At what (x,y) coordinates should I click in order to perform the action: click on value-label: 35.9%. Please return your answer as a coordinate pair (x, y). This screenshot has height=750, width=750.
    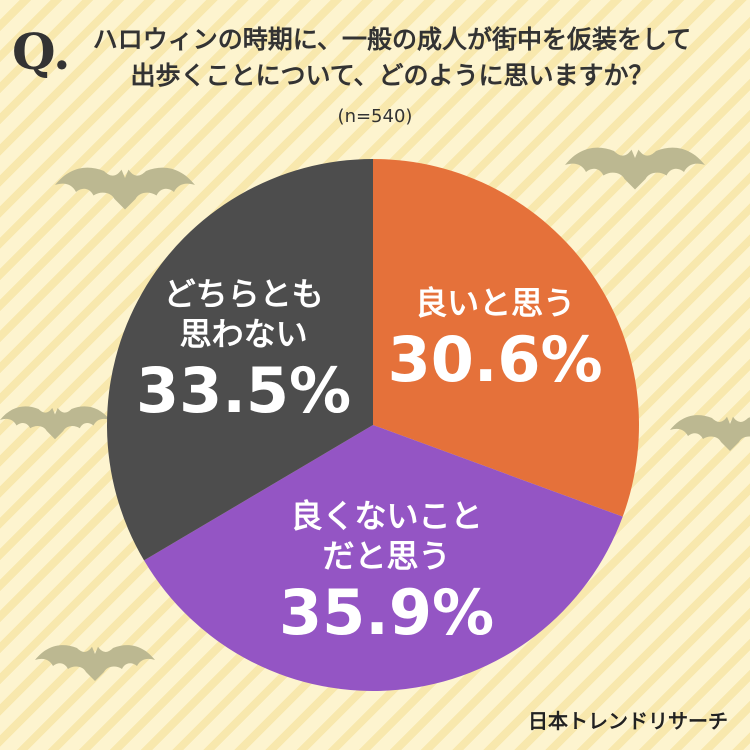
    Looking at the image, I should click on (387, 613).